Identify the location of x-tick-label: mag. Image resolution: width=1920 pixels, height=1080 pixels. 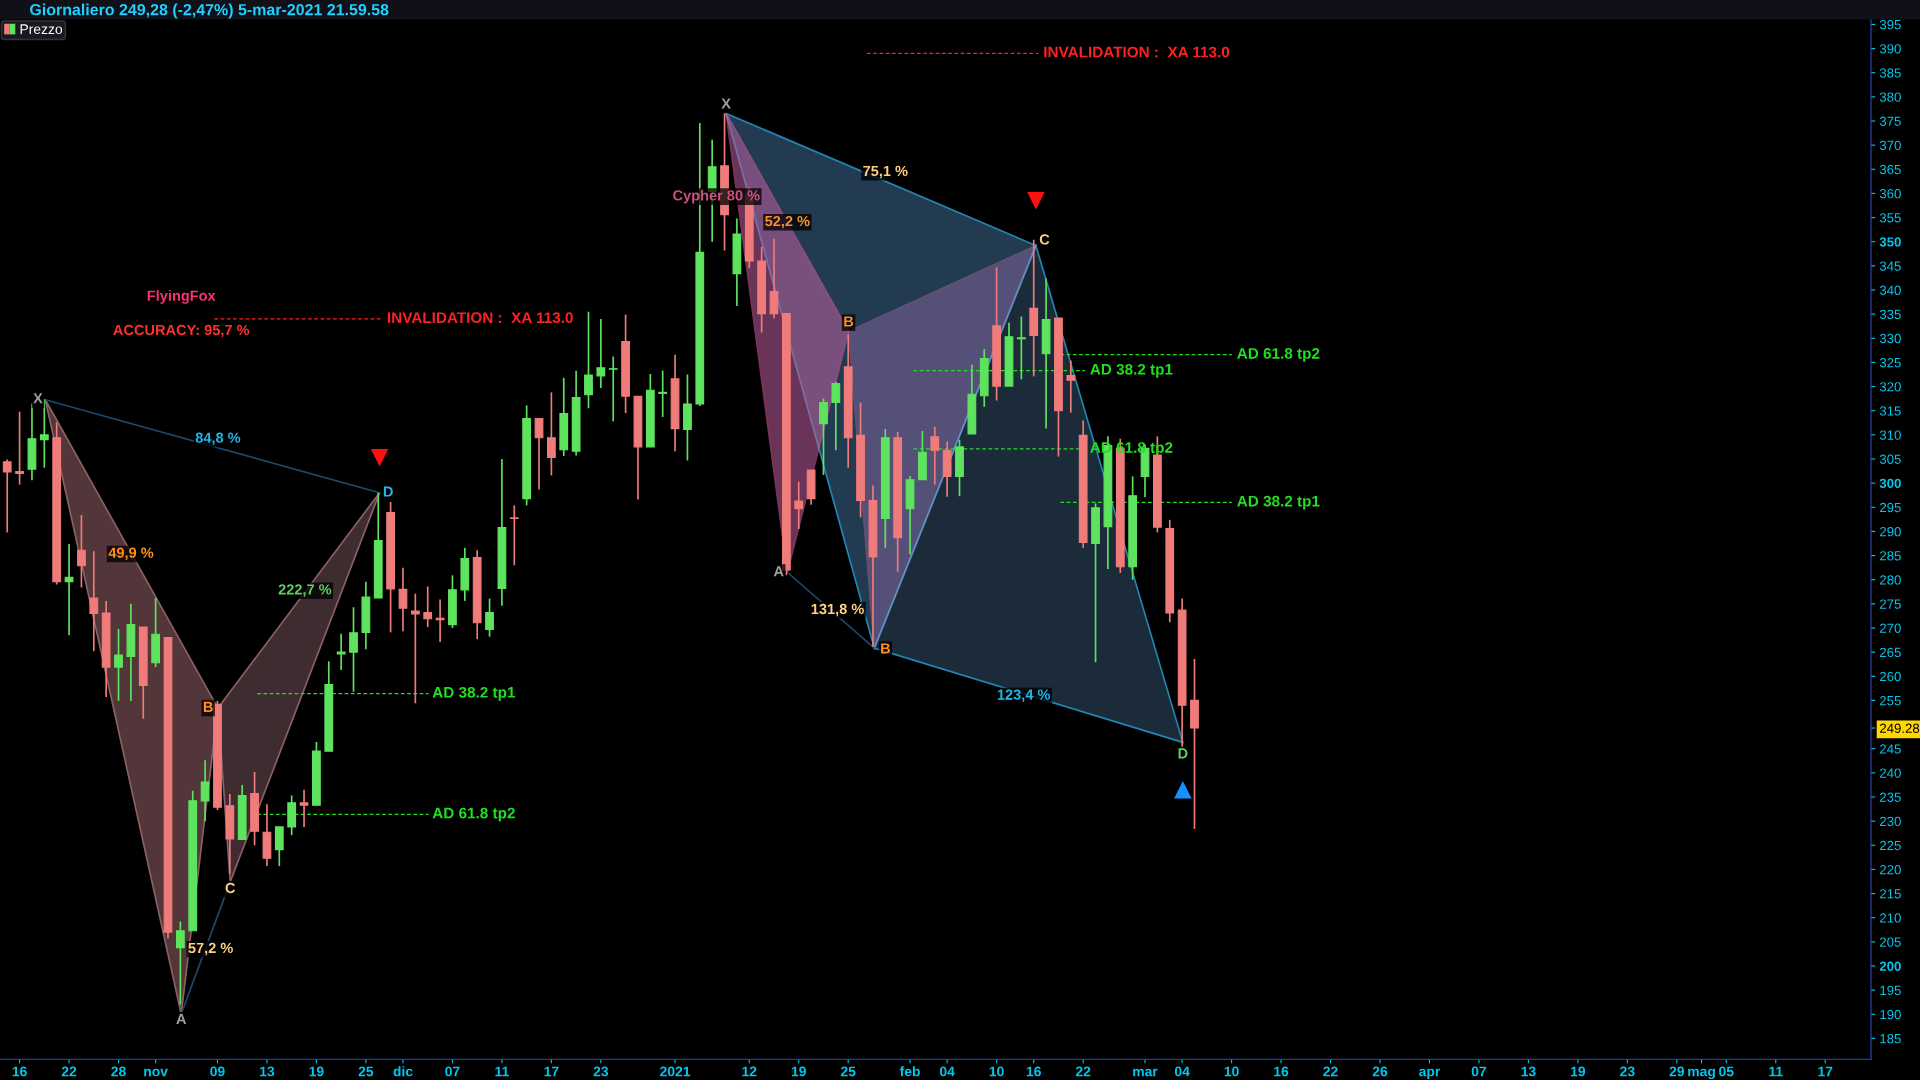
(1701, 1074).